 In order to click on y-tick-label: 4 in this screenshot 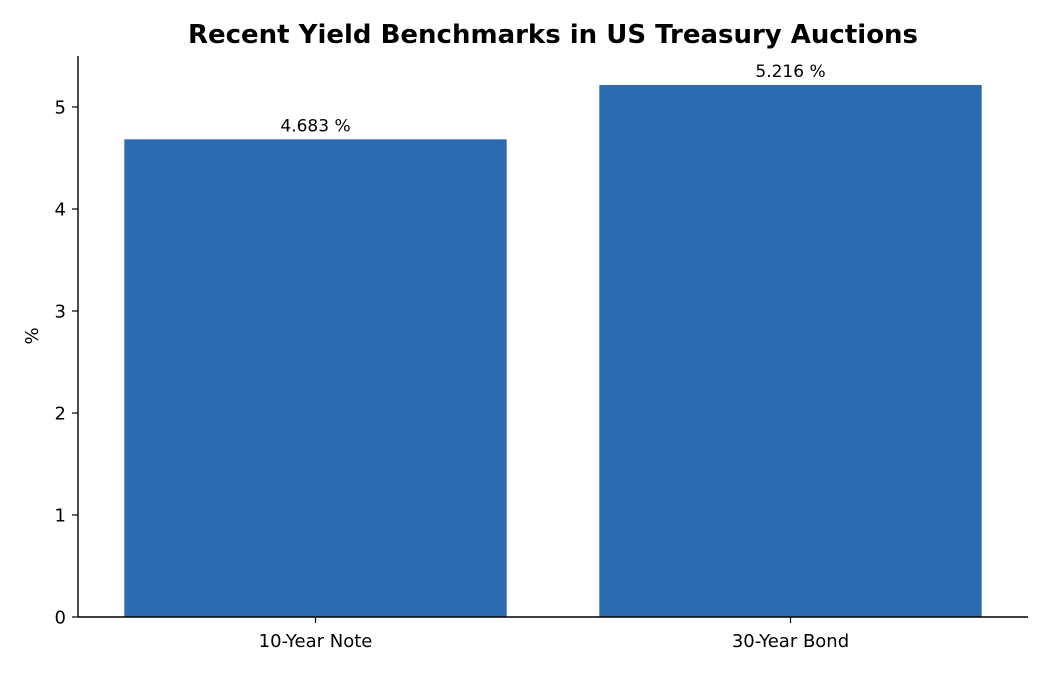, I will do `click(60, 210)`.